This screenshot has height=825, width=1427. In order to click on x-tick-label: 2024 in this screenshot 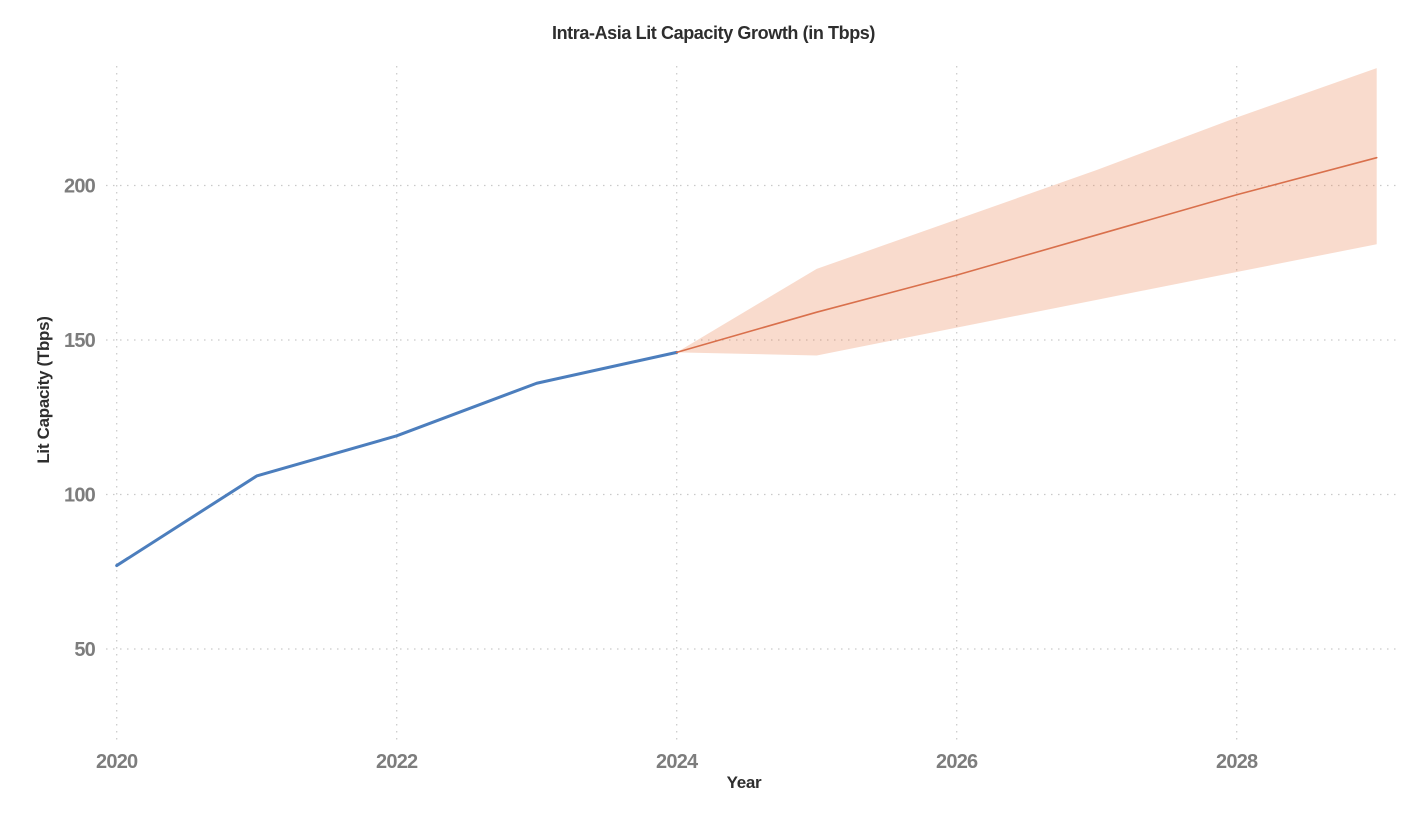, I will do `click(677, 762)`.